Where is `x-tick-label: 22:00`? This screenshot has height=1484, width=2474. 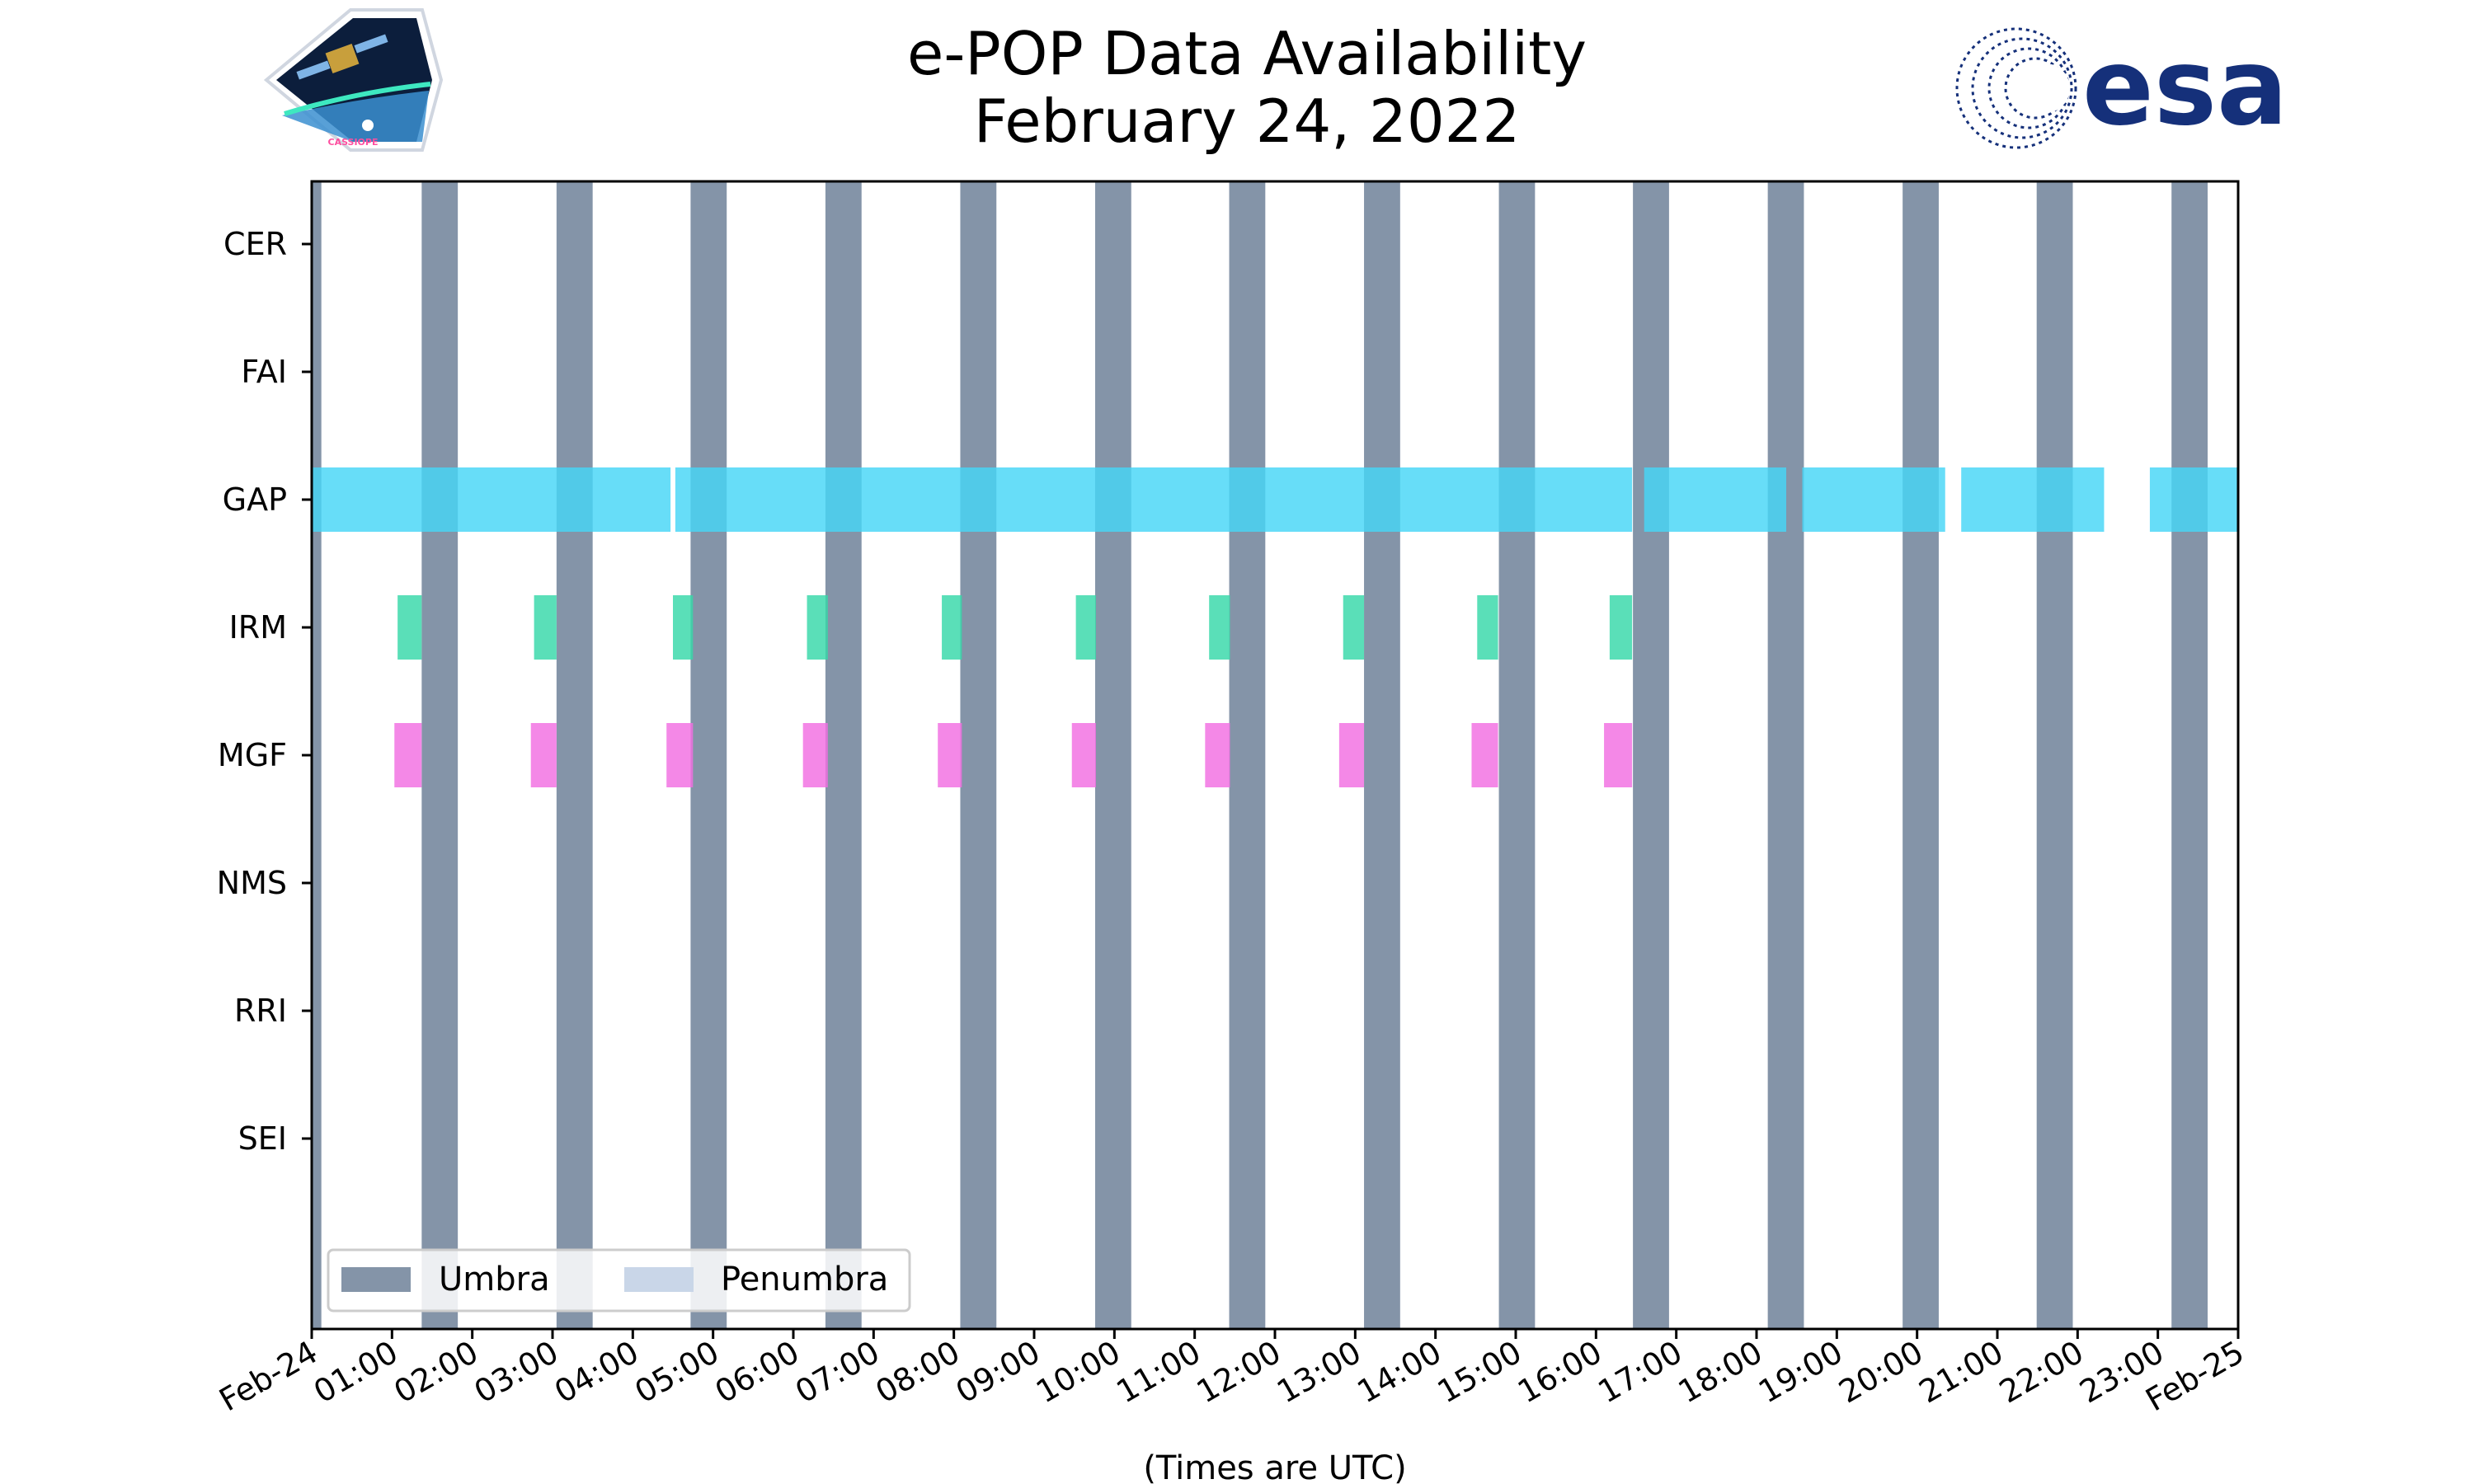 x-tick-label: 22:00 is located at coordinates (2041, 1372).